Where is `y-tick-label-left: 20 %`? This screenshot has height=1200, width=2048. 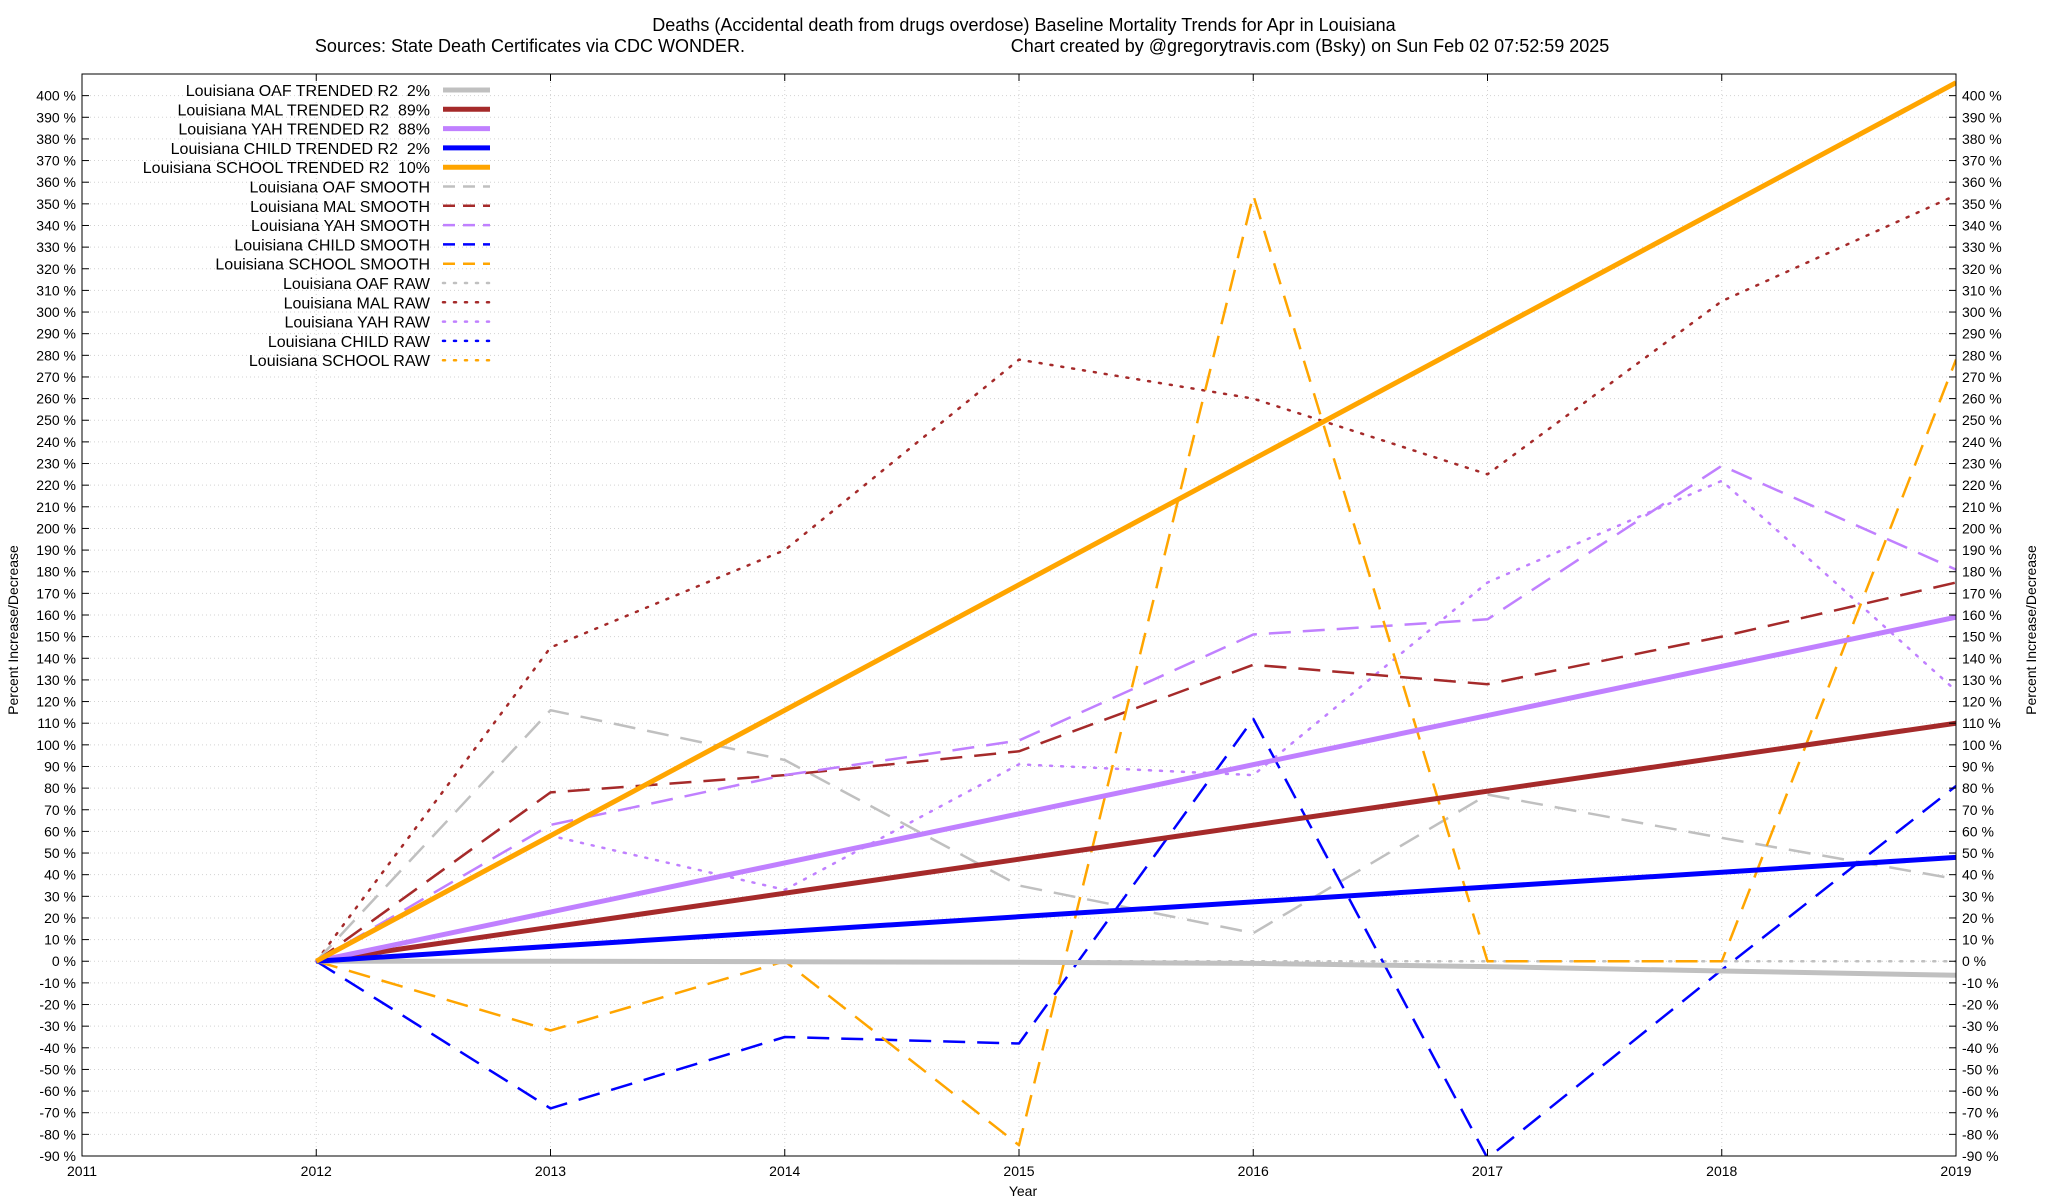 y-tick-label-left: 20 % is located at coordinates (60, 918).